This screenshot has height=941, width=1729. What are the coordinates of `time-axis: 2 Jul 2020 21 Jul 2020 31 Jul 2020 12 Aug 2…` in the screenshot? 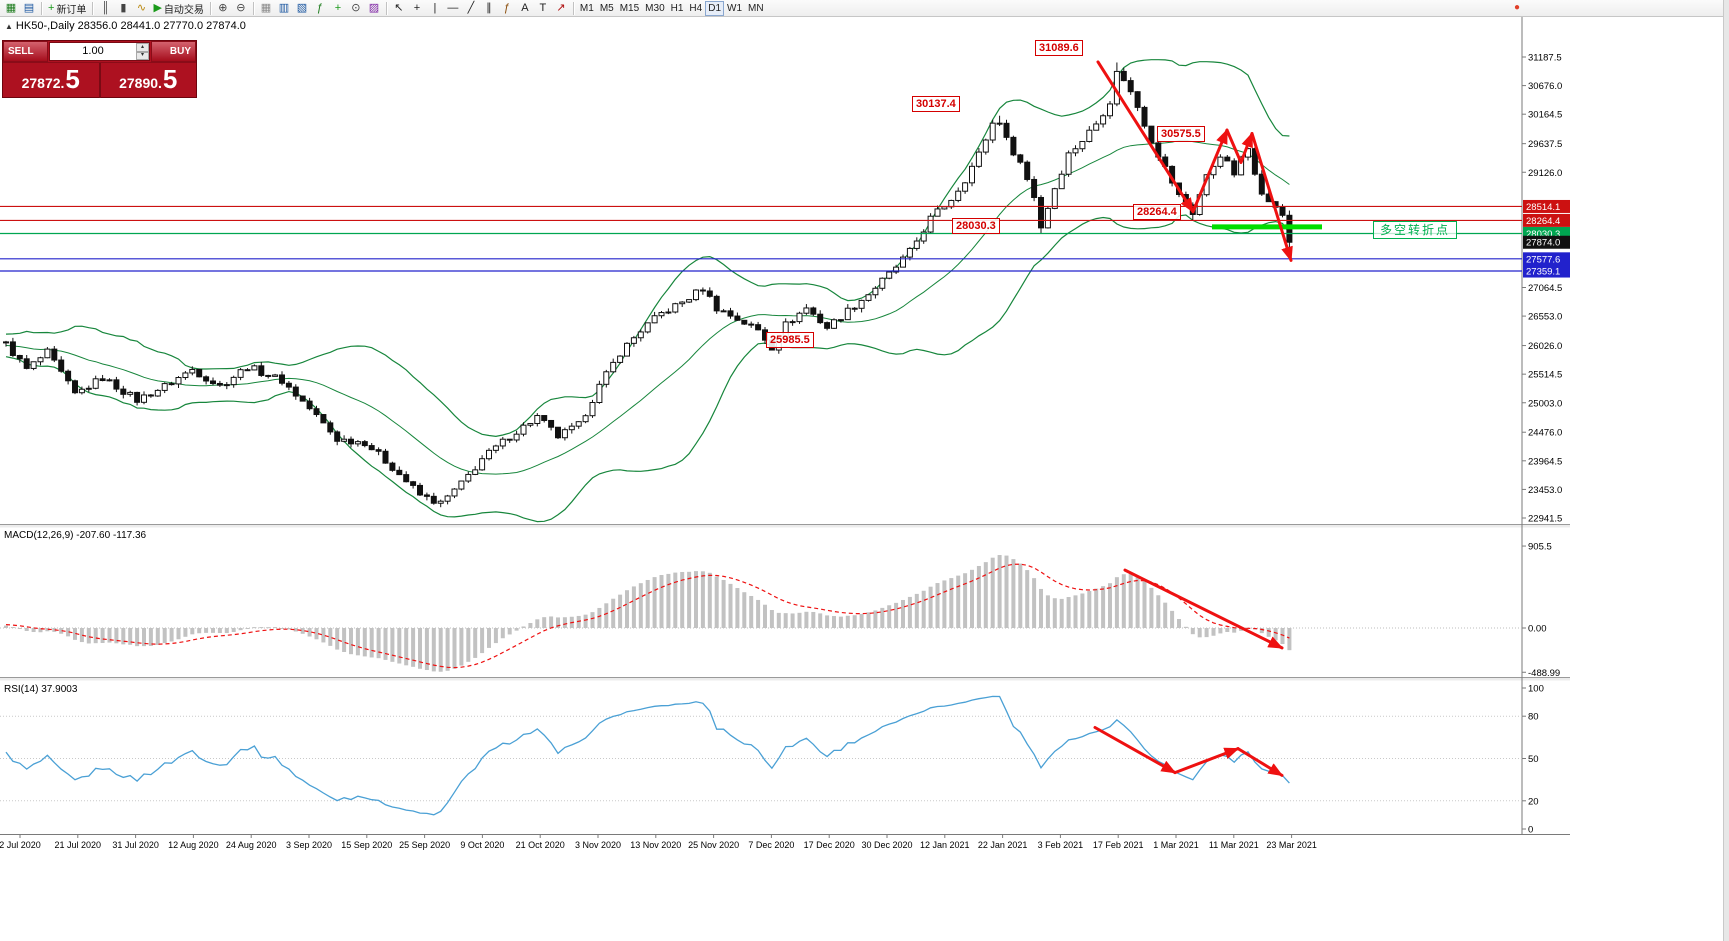 It's located at (658, 842).